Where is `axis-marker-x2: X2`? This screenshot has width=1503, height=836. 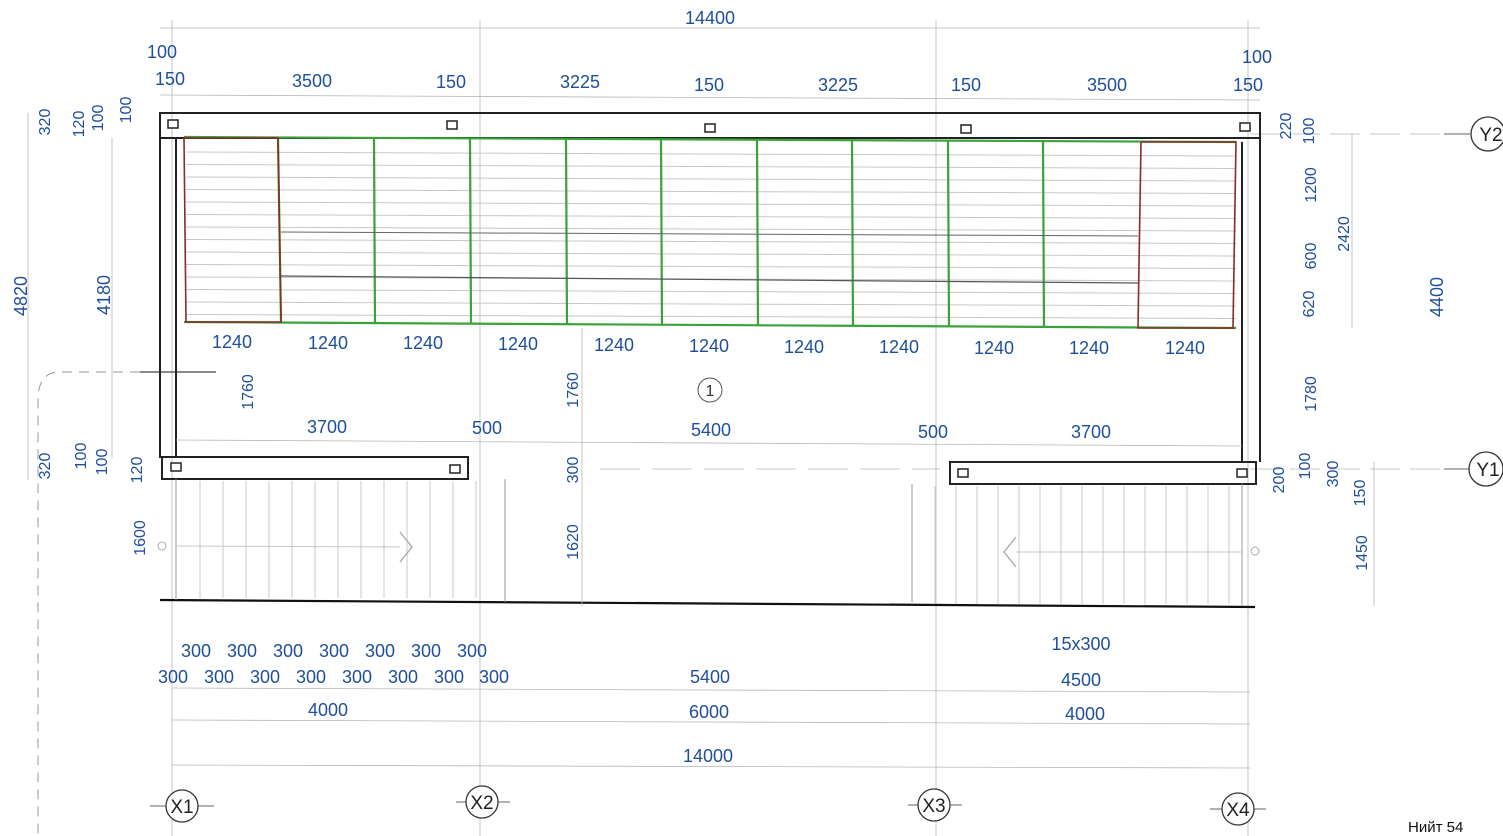 axis-marker-x2: X2 is located at coordinates (483, 802).